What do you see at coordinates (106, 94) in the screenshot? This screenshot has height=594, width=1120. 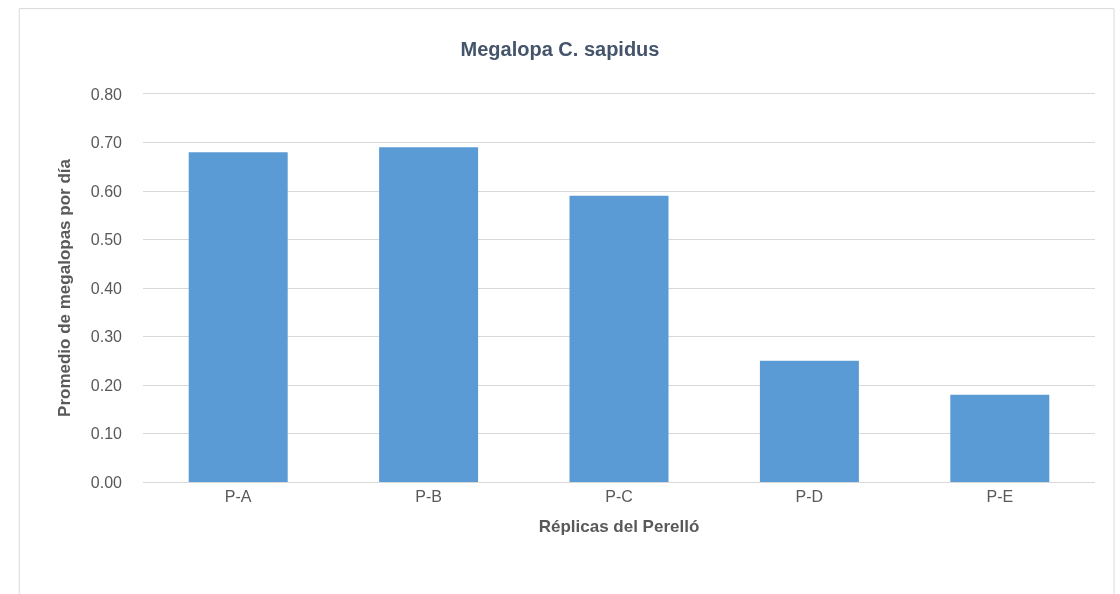 I see `y-tick-label: 0.80` at bounding box center [106, 94].